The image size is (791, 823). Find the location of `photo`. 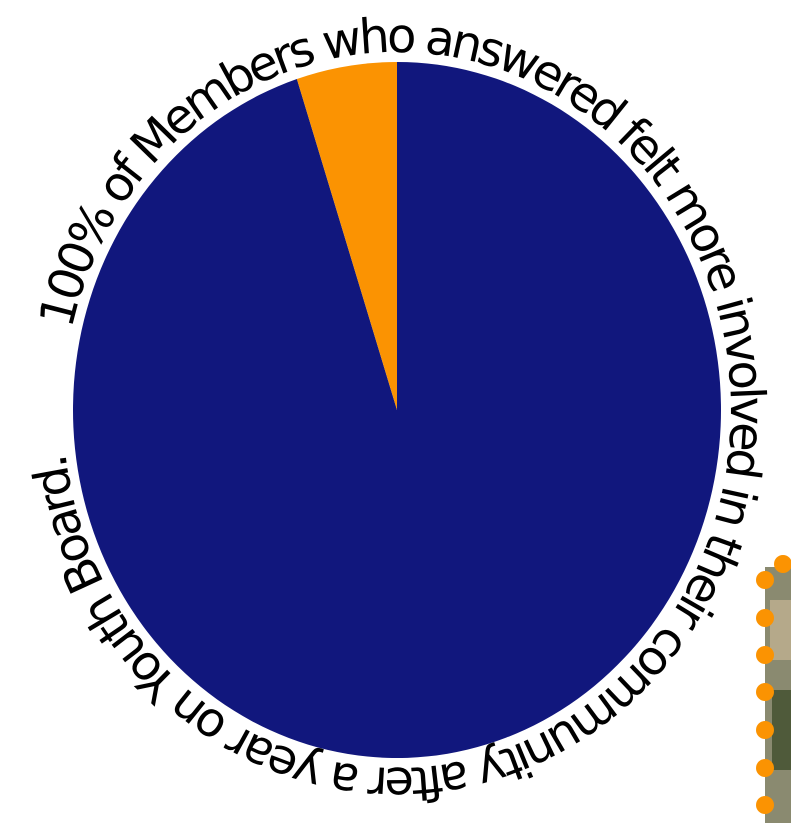

photo is located at coordinates (773, 689).